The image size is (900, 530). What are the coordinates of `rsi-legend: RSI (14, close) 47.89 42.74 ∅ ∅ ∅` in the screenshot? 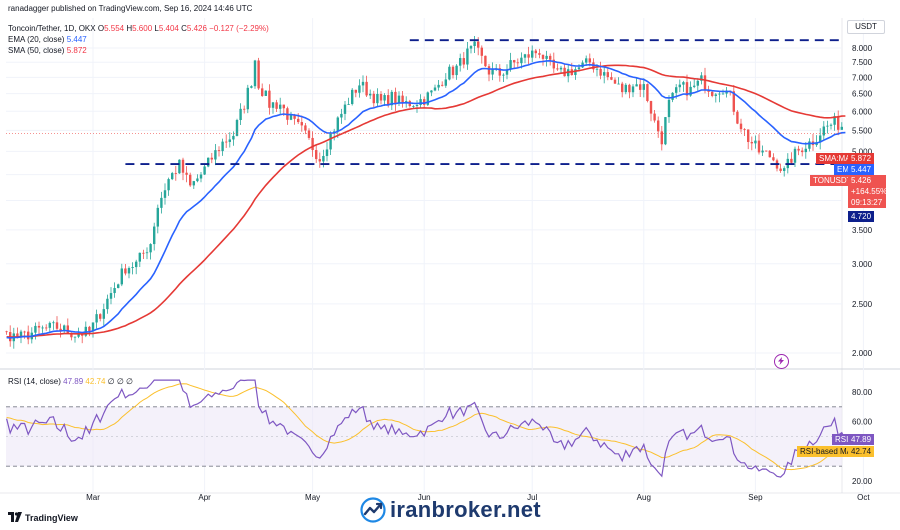 It's located at (70, 382).